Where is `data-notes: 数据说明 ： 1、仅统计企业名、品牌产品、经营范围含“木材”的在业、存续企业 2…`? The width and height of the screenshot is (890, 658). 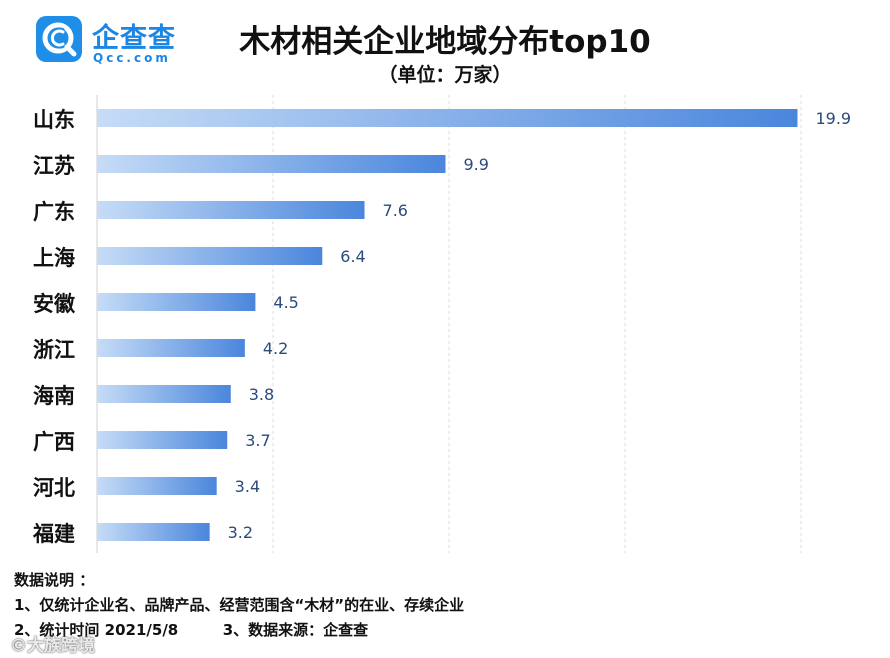 data-notes: 数据说明 ： 1、仅统计企业名、品牌产品、经营范围含“木材”的在业、存续企业 2… is located at coordinates (239, 605).